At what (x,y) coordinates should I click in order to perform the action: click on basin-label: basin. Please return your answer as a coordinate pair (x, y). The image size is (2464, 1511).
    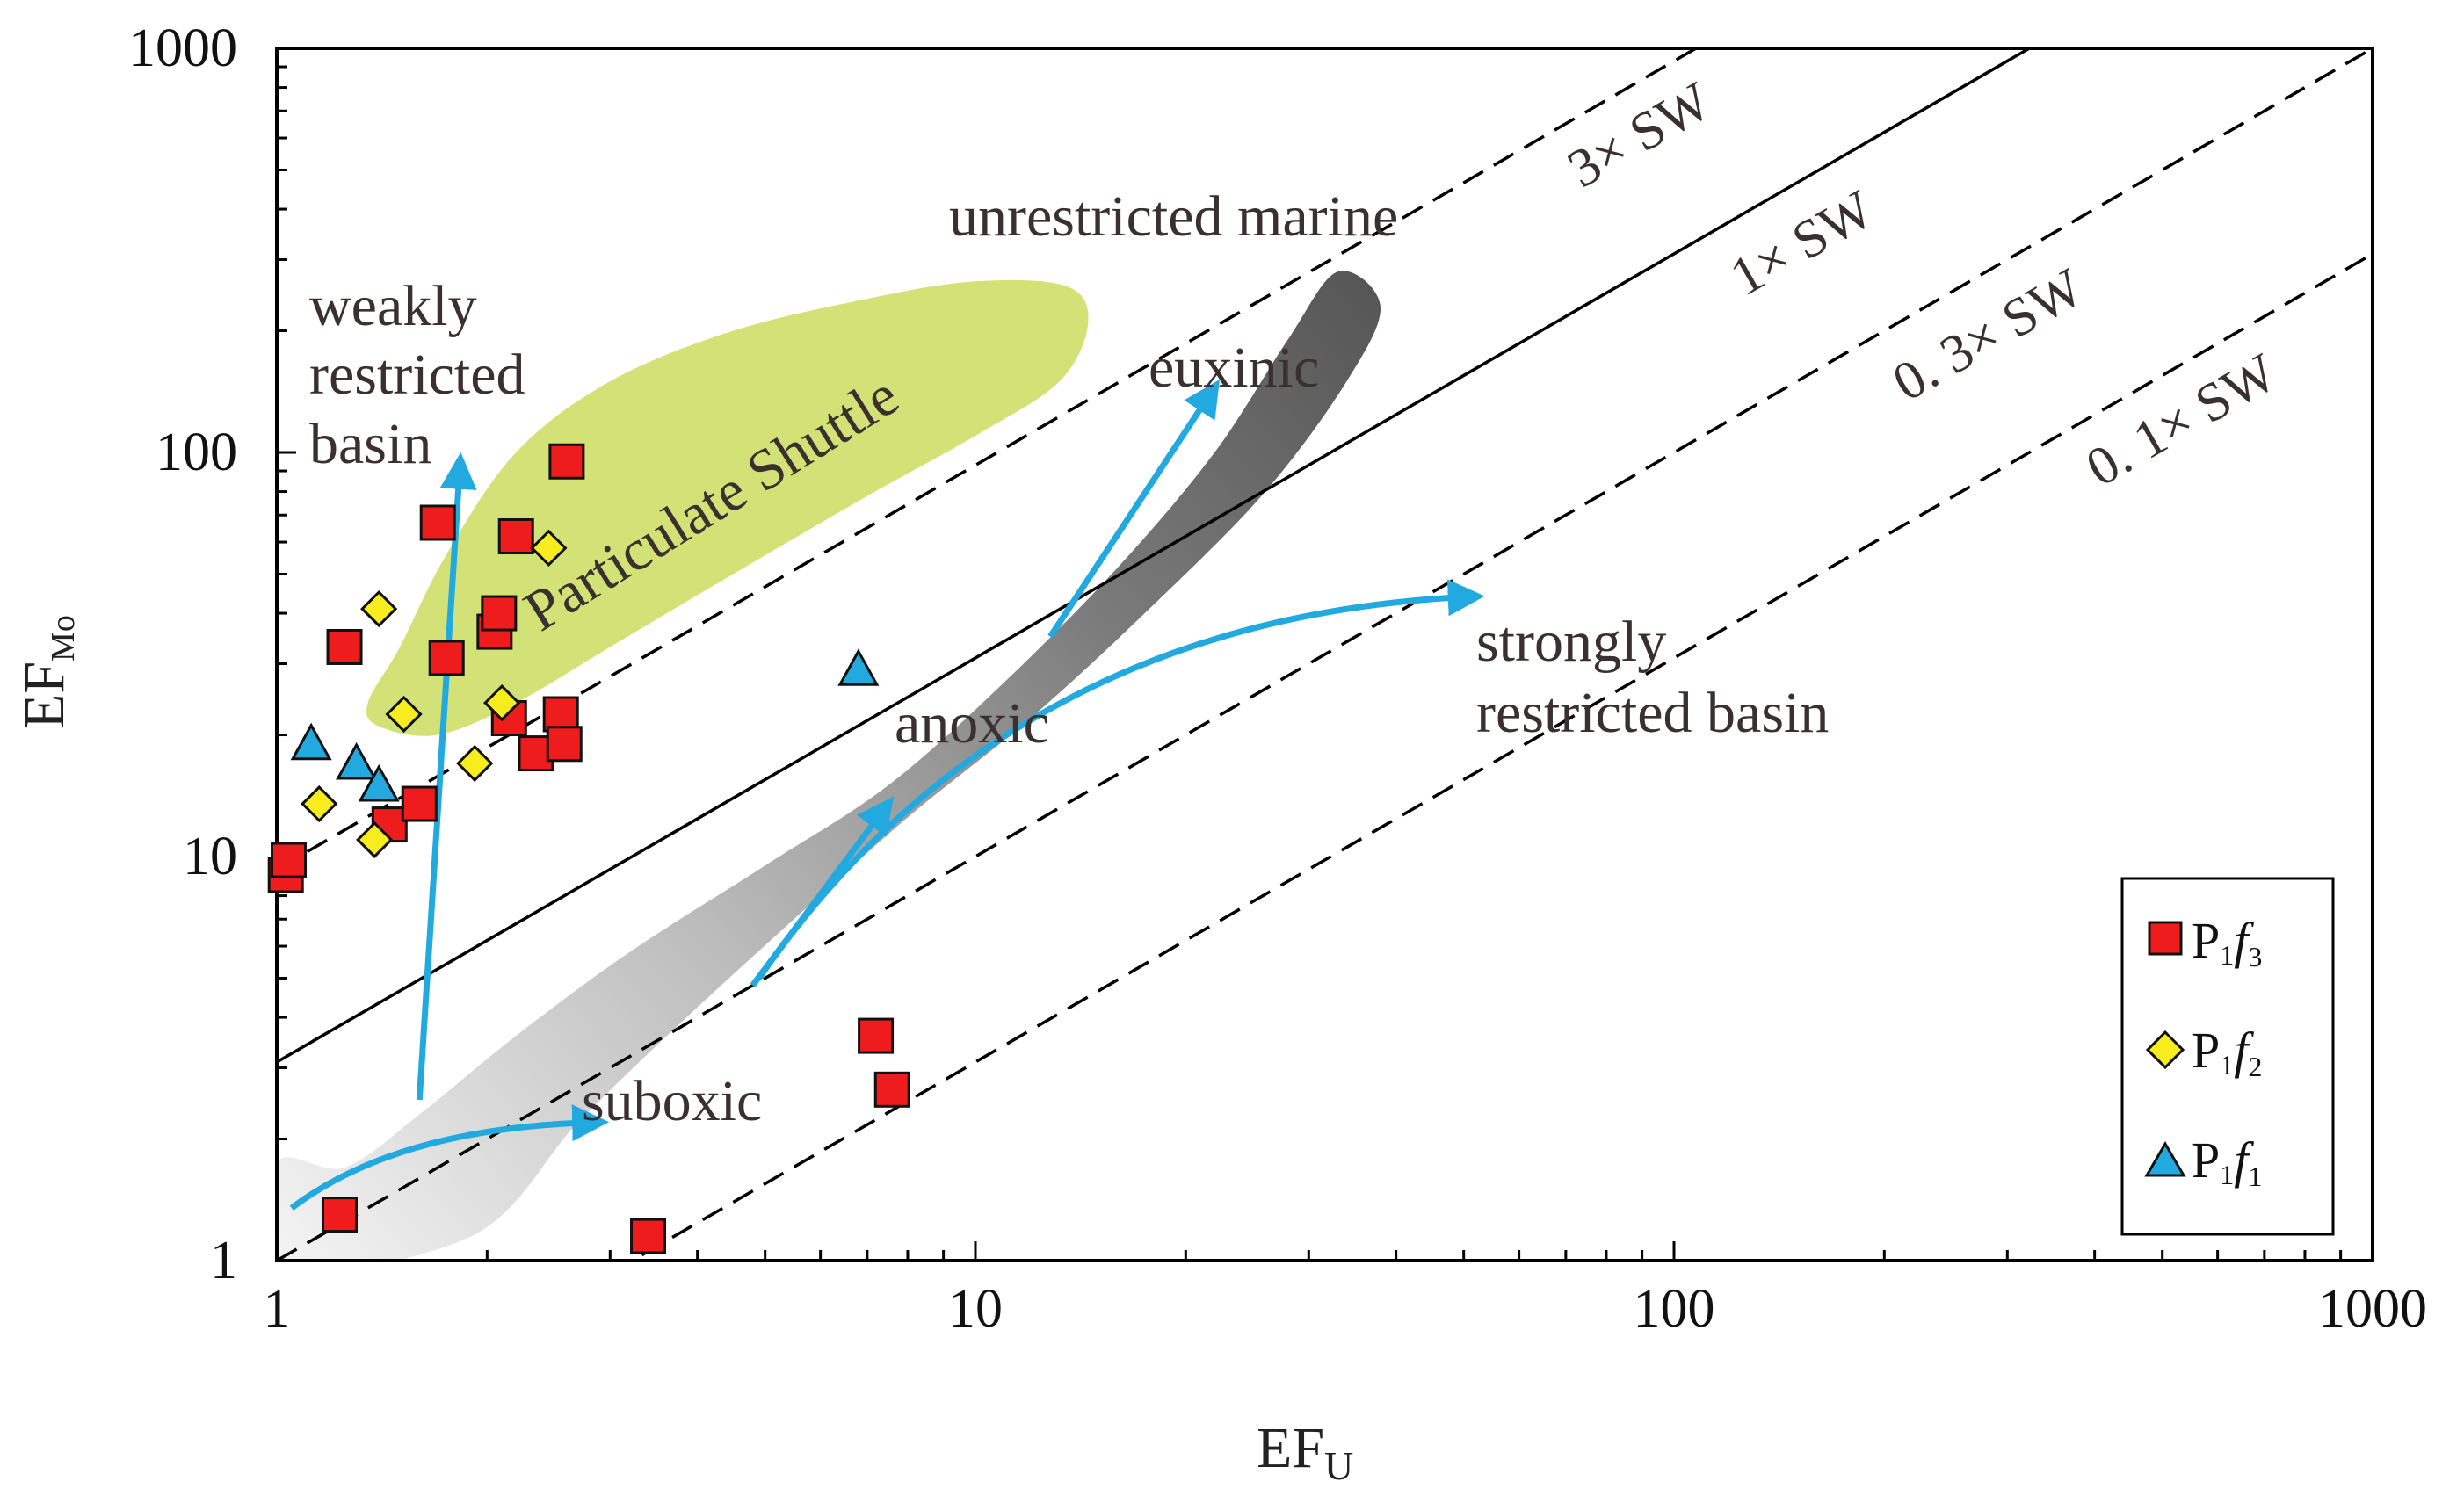
    Looking at the image, I should click on (370, 444).